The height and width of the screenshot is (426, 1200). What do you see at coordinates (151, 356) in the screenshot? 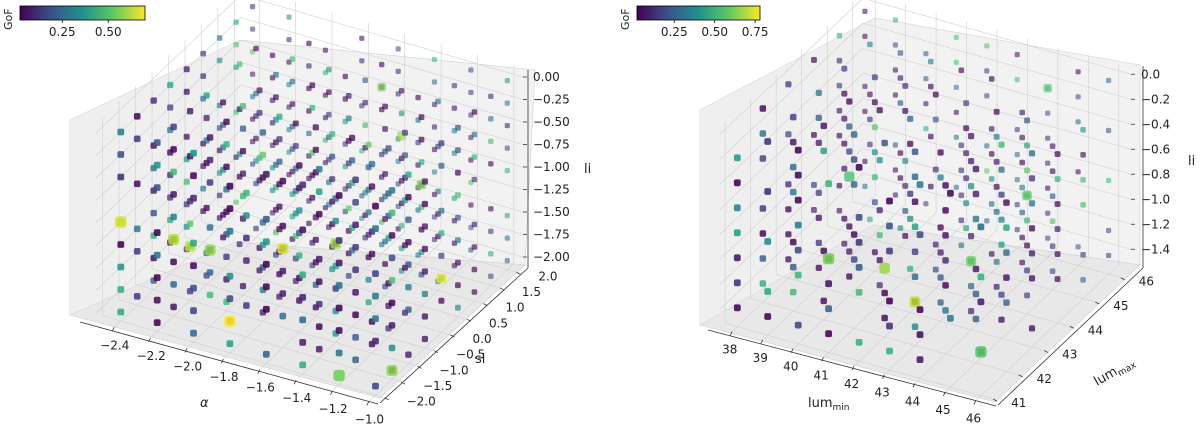
I see `x-tick-label: −2.2` at bounding box center [151, 356].